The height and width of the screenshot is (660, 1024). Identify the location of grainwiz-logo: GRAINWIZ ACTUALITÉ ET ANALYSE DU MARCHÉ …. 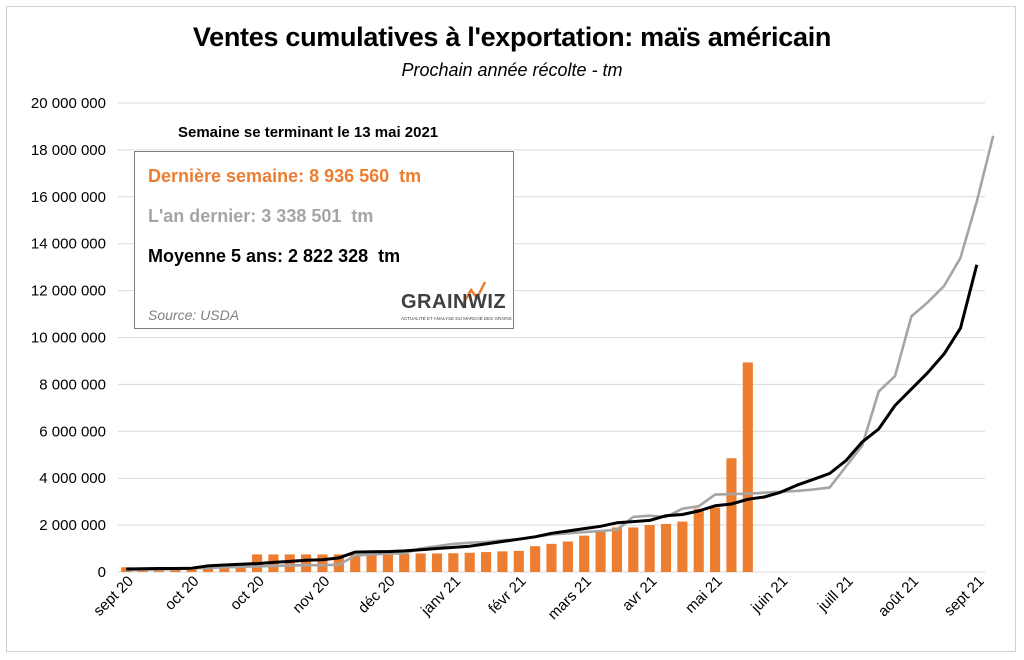
(457, 303).